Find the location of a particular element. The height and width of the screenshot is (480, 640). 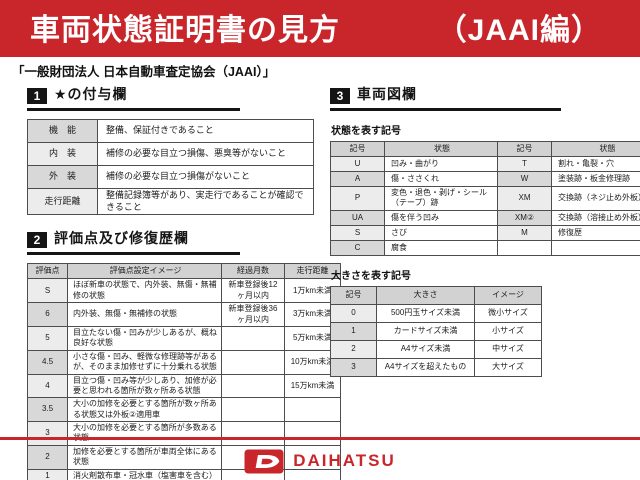

symbol-cell: 1 is located at coordinates (353, 331).